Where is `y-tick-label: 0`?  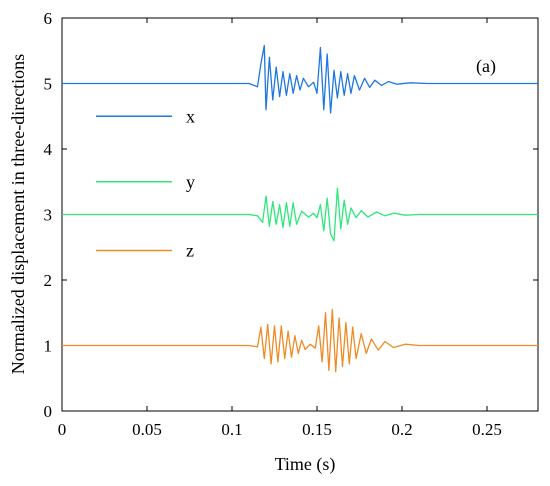
y-tick-label: 0 is located at coordinates (48, 411).